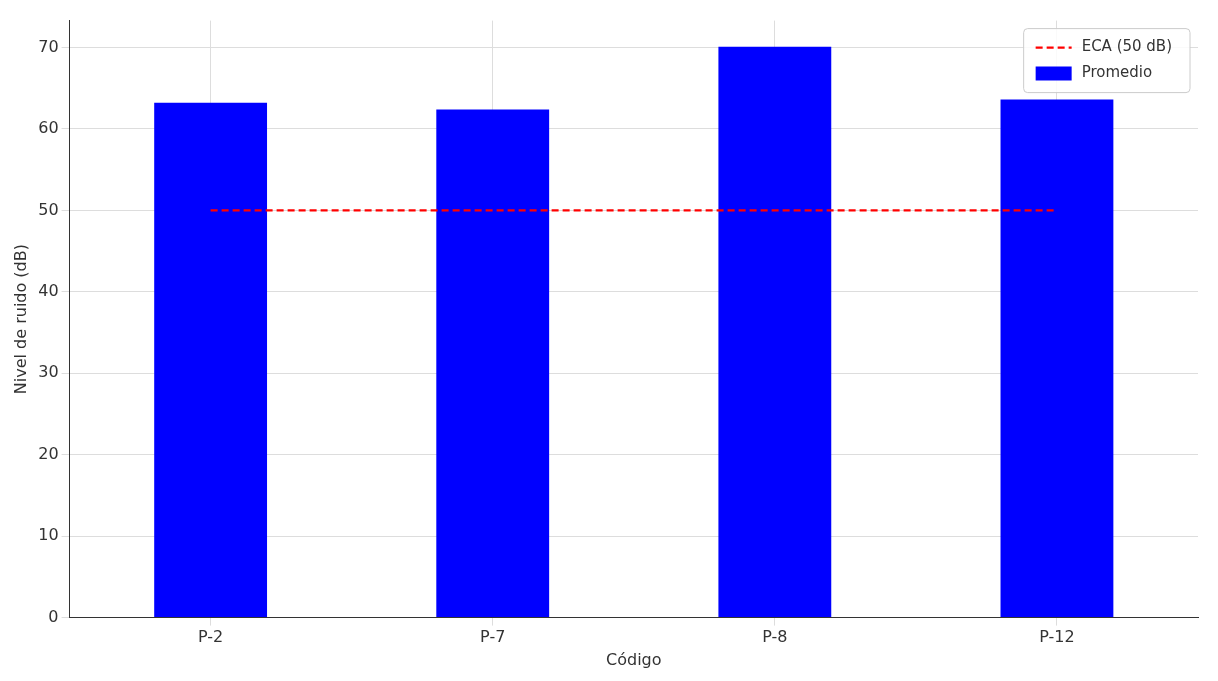 This screenshot has width=1218, height=681. I want to click on y-tick-label: 30, so click(48, 372).